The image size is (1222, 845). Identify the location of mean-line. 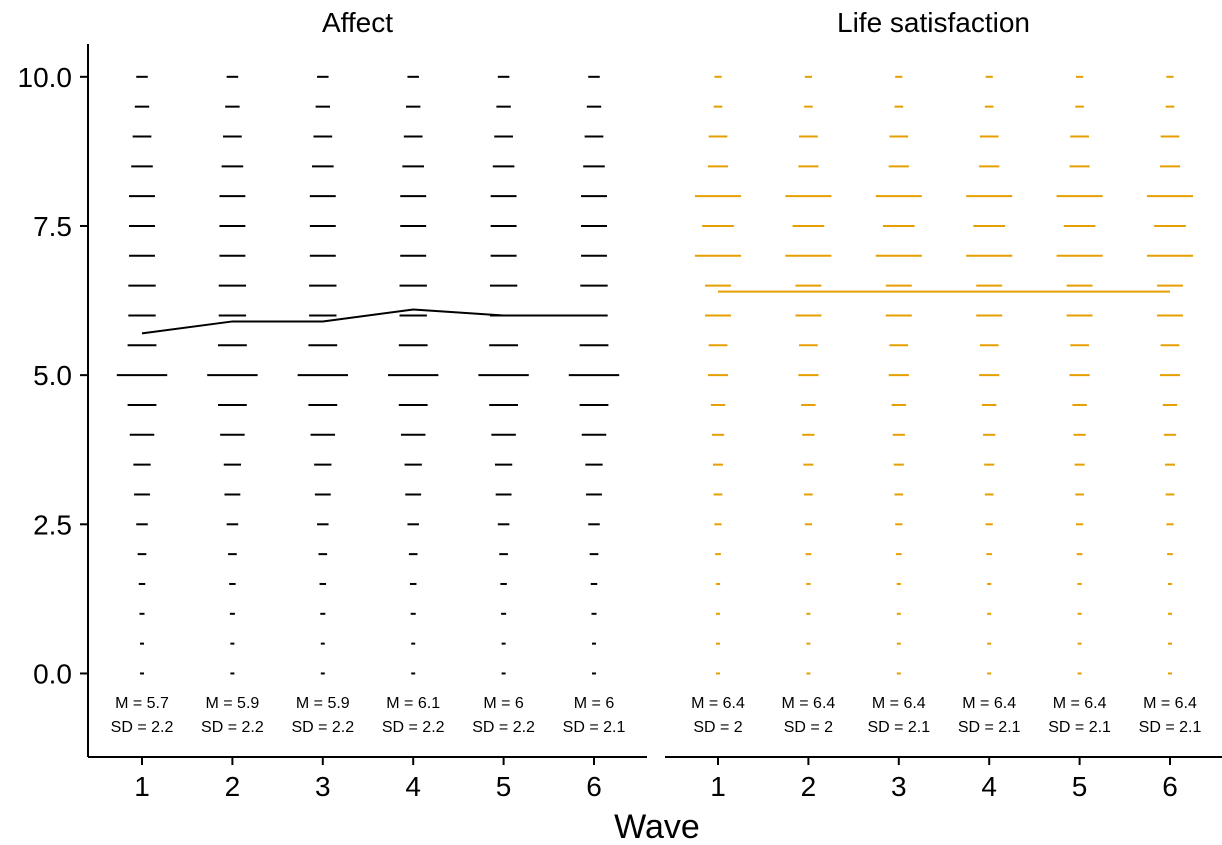
(367, 321).